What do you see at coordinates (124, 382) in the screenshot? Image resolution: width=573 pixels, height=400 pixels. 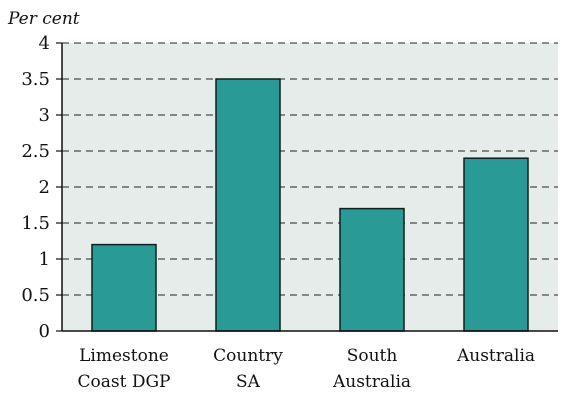 I see `x-category-label: Coast DGP` at bounding box center [124, 382].